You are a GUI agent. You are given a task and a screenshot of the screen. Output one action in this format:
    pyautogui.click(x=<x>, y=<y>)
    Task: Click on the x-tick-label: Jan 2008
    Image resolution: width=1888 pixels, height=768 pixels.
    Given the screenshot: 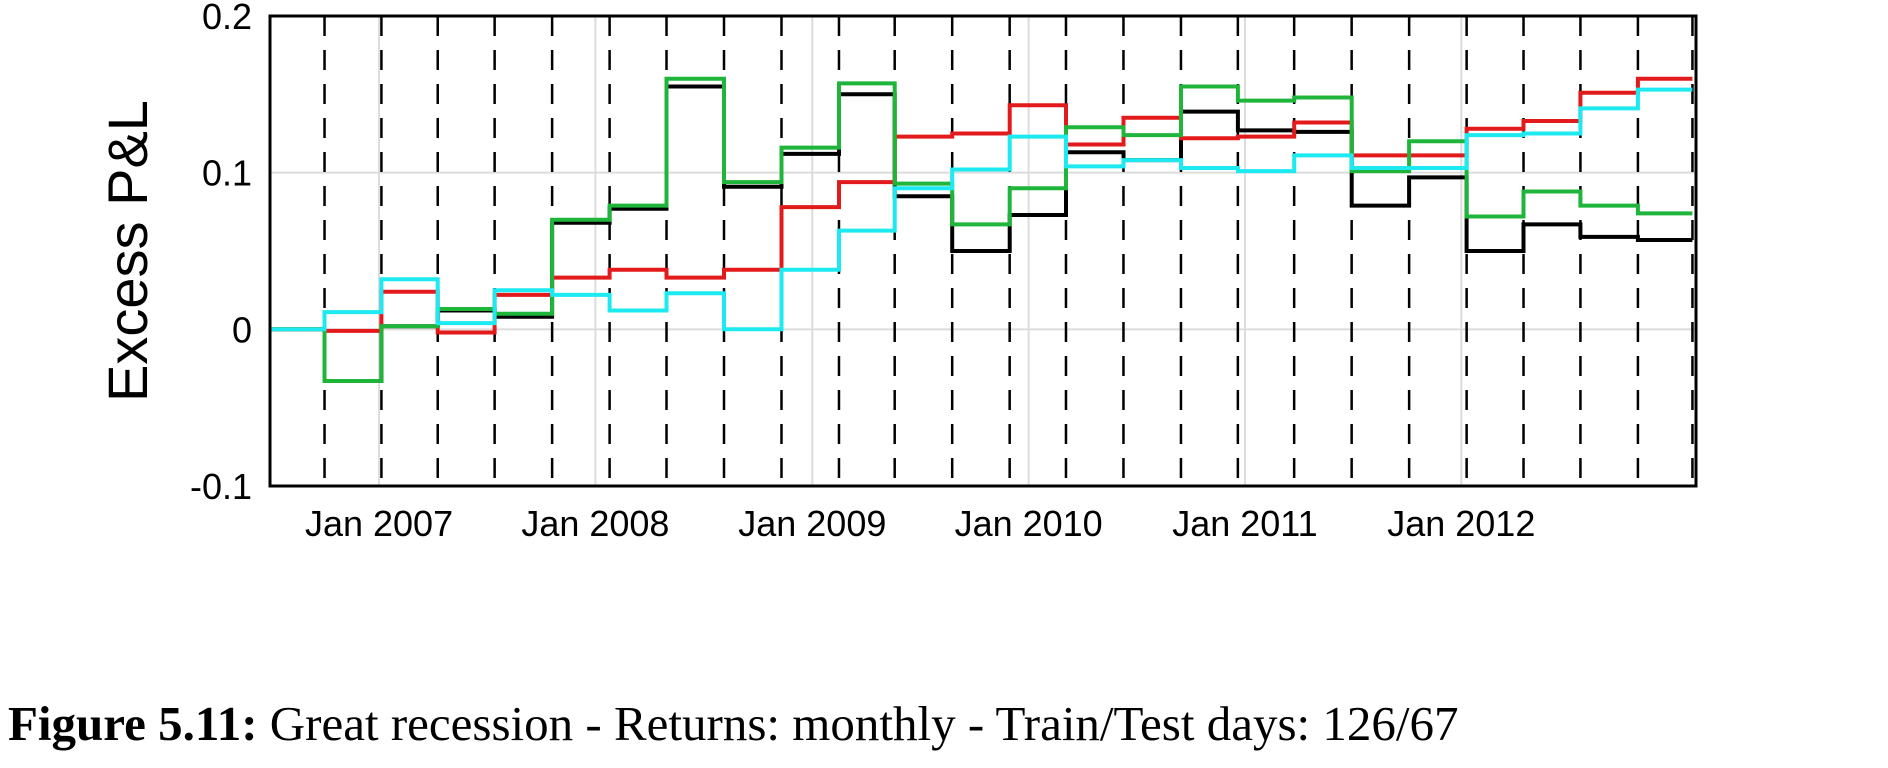 What is the action you would take?
    pyautogui.click(x=595, y=523)
    